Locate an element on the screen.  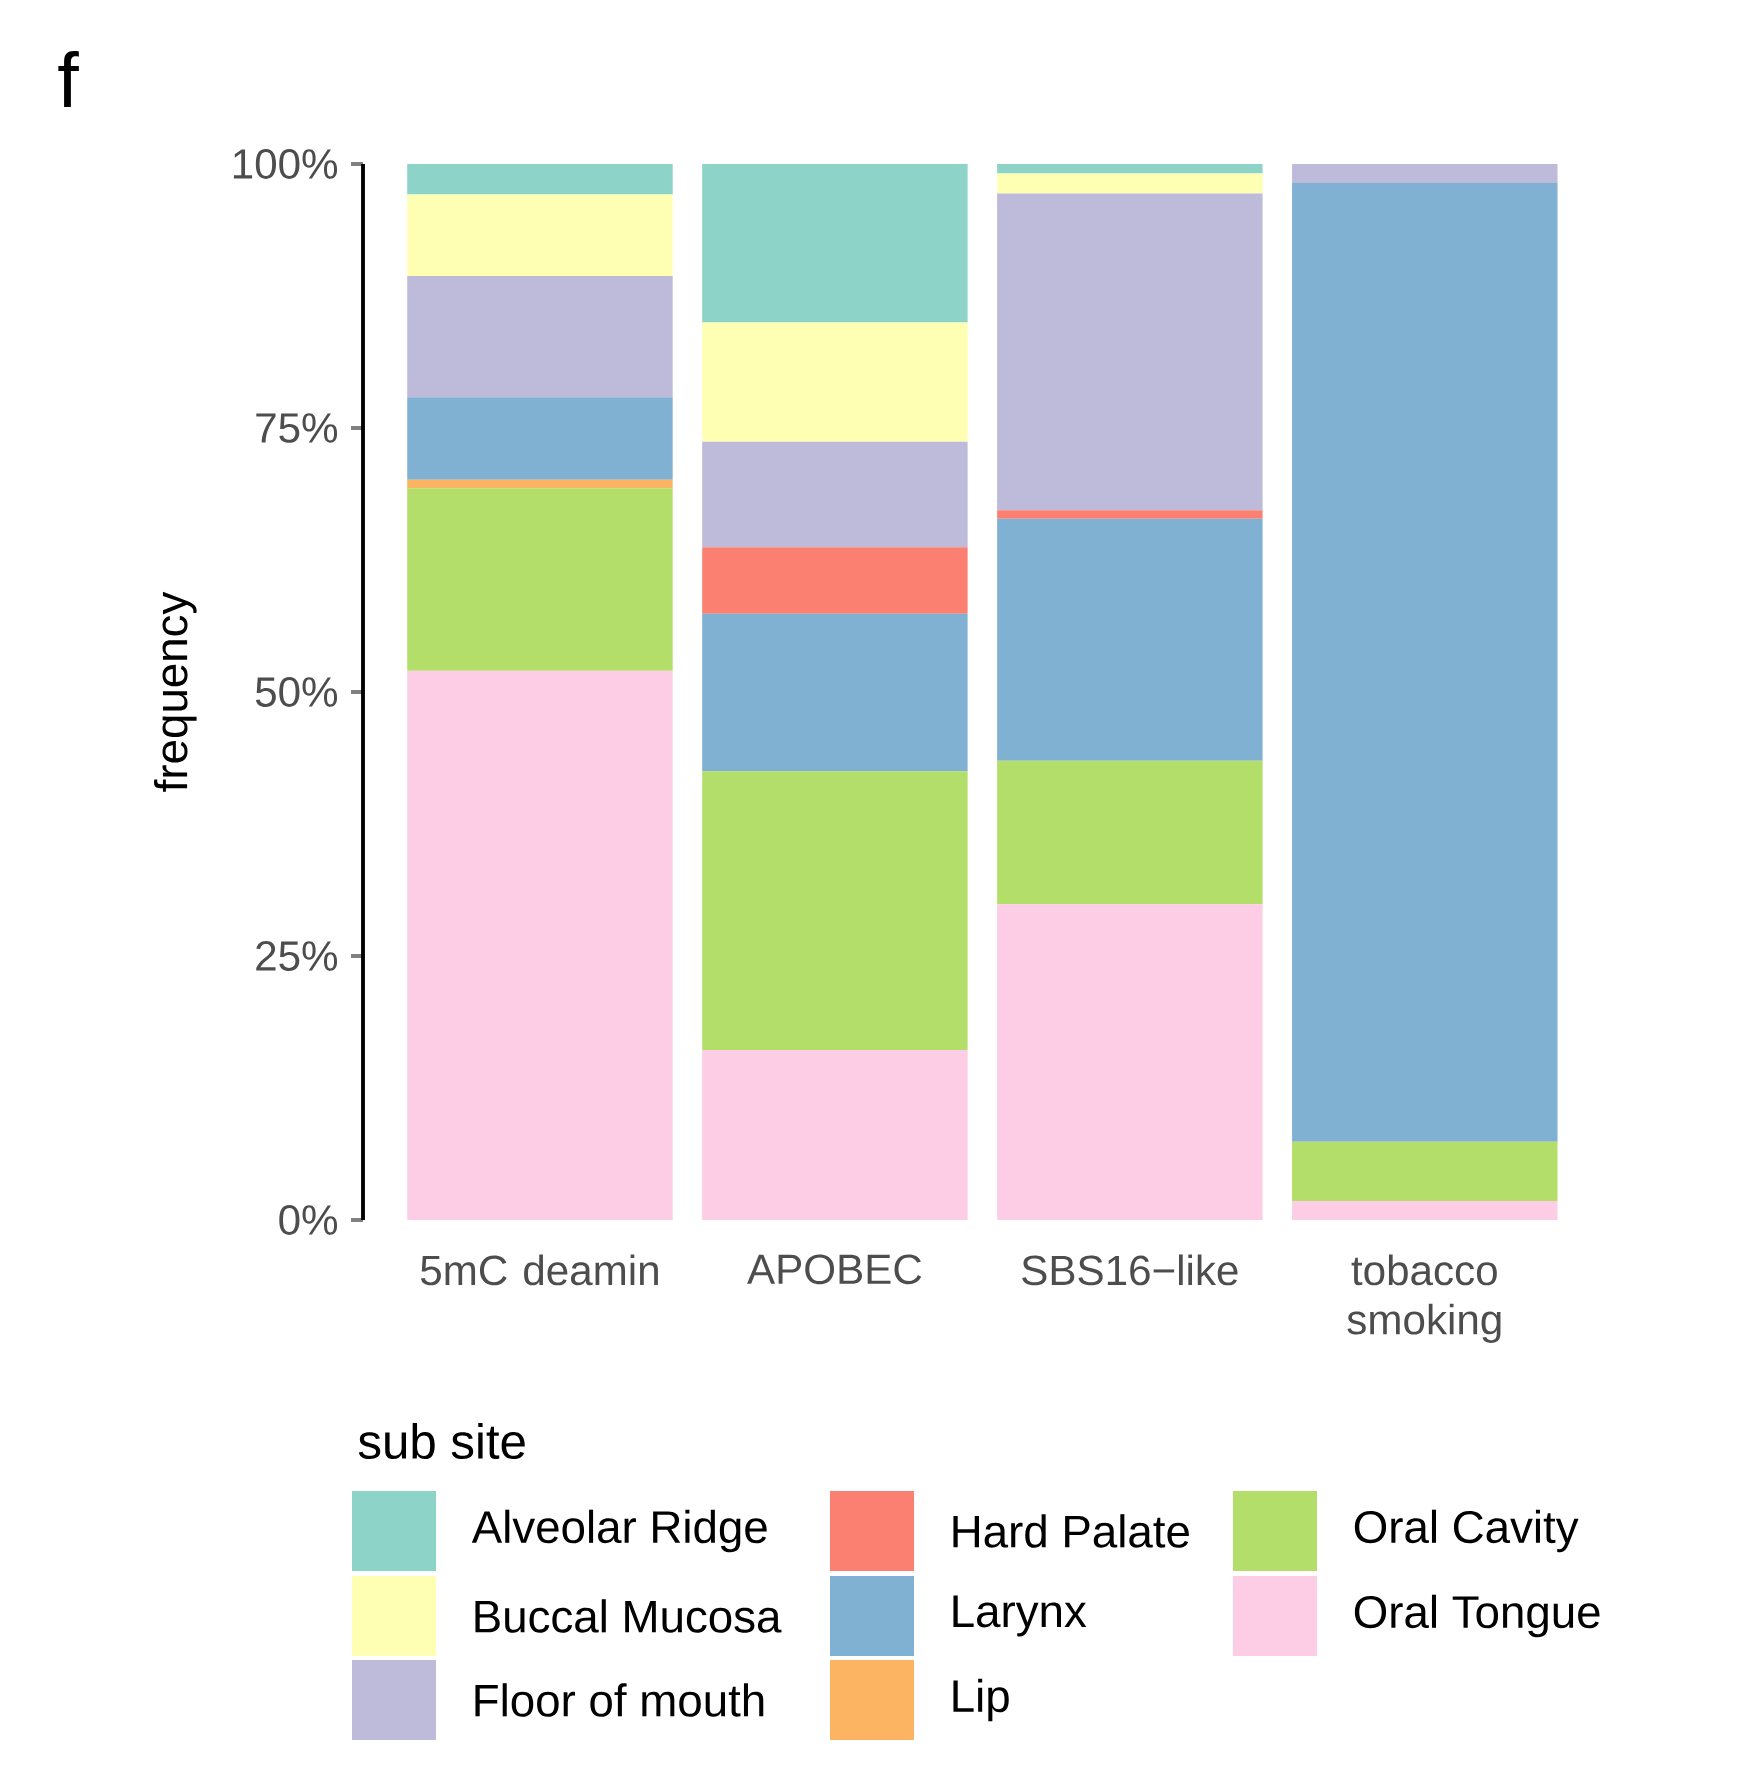
legend-label: Oral Cavity is located at coordinates (1466, 1531).